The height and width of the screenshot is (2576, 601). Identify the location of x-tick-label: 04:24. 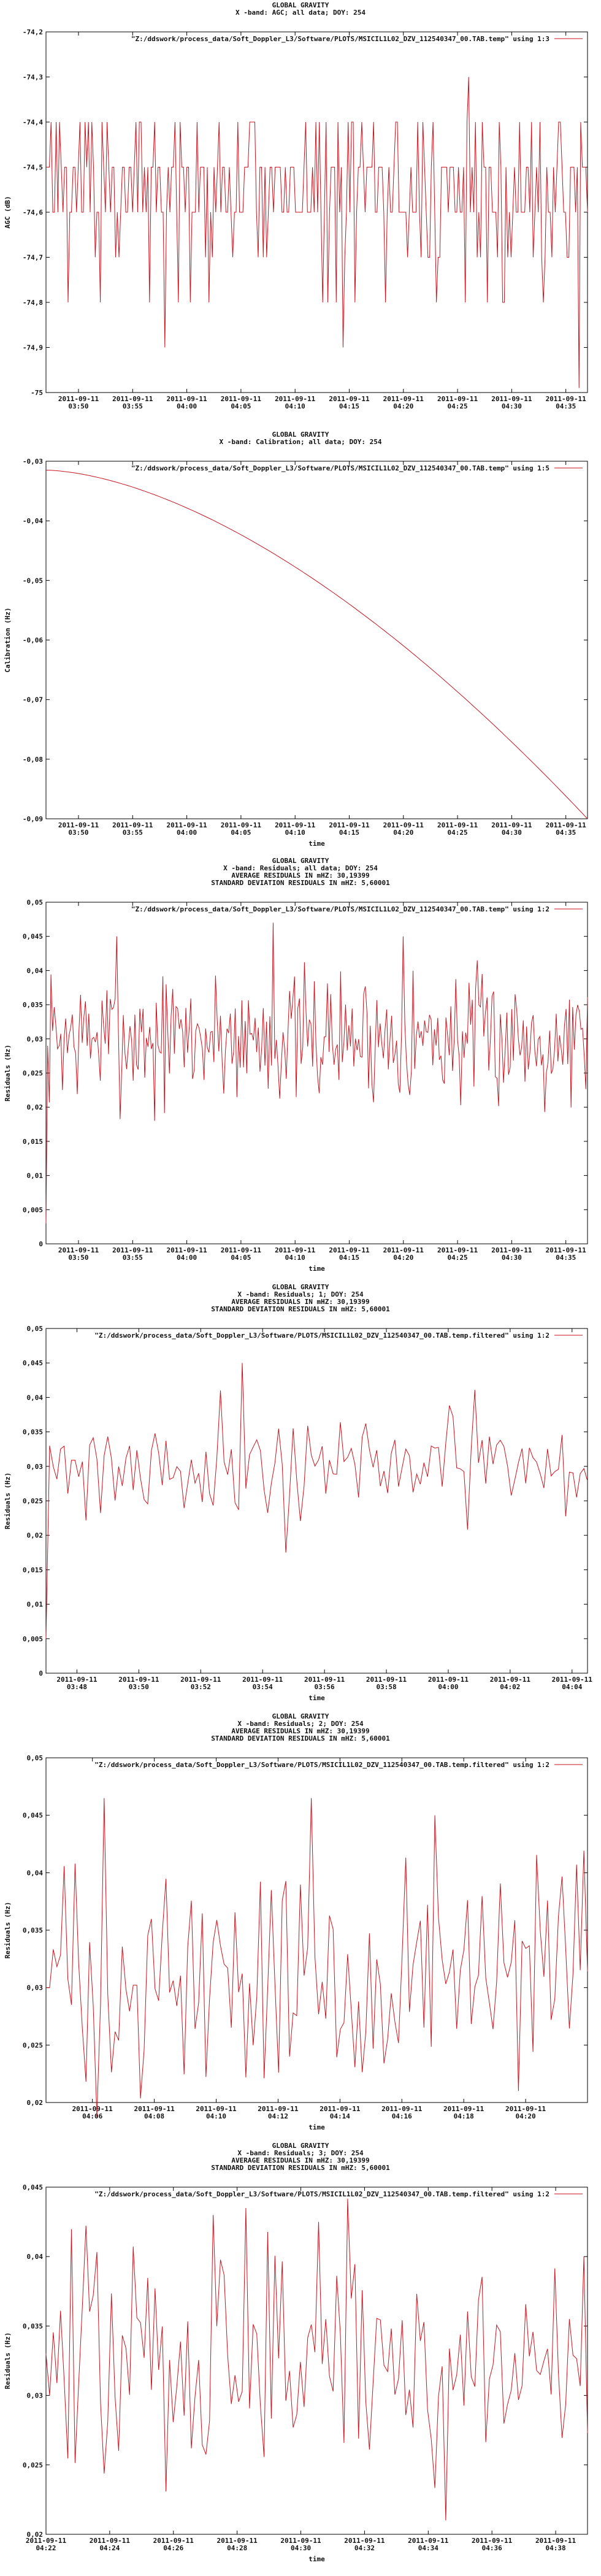
(110, 2548).